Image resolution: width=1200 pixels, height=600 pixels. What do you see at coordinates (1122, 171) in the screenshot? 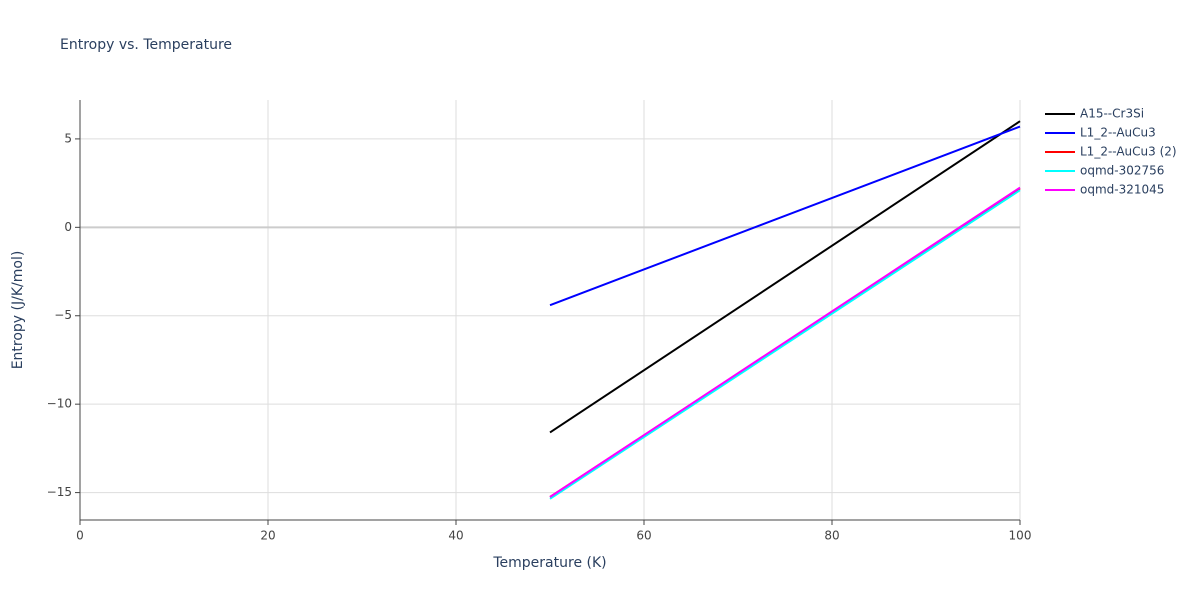
I see `legend-label: oqmd-302756` at bounding box center [1122, 171].